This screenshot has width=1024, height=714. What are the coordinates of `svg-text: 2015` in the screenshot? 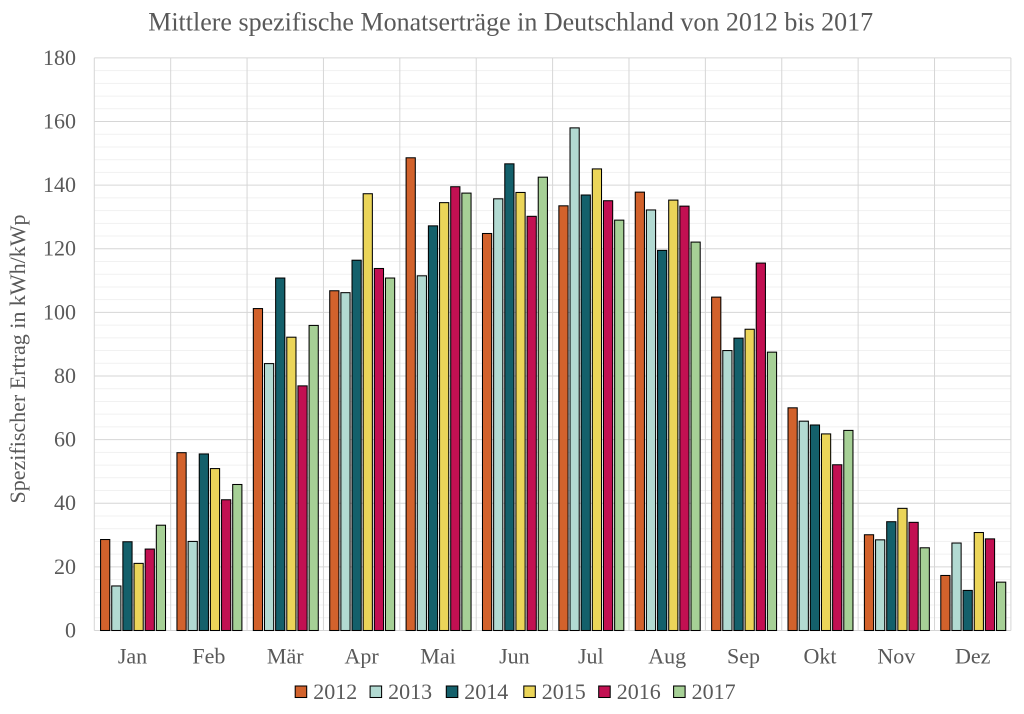 It's located at (564, 691).